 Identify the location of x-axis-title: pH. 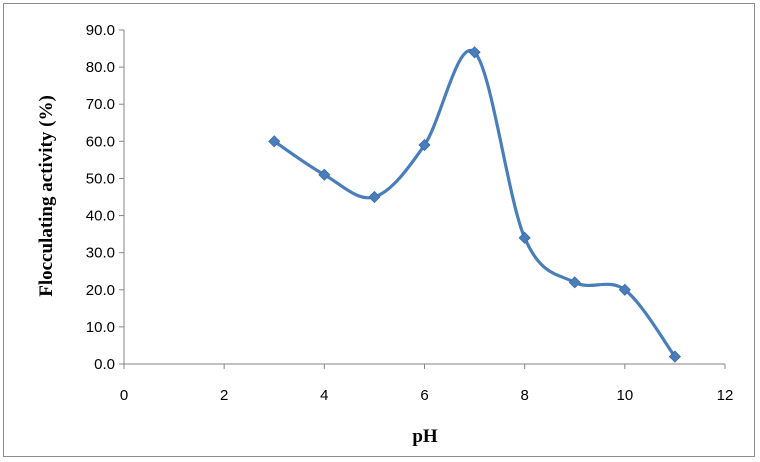
(425, 436).